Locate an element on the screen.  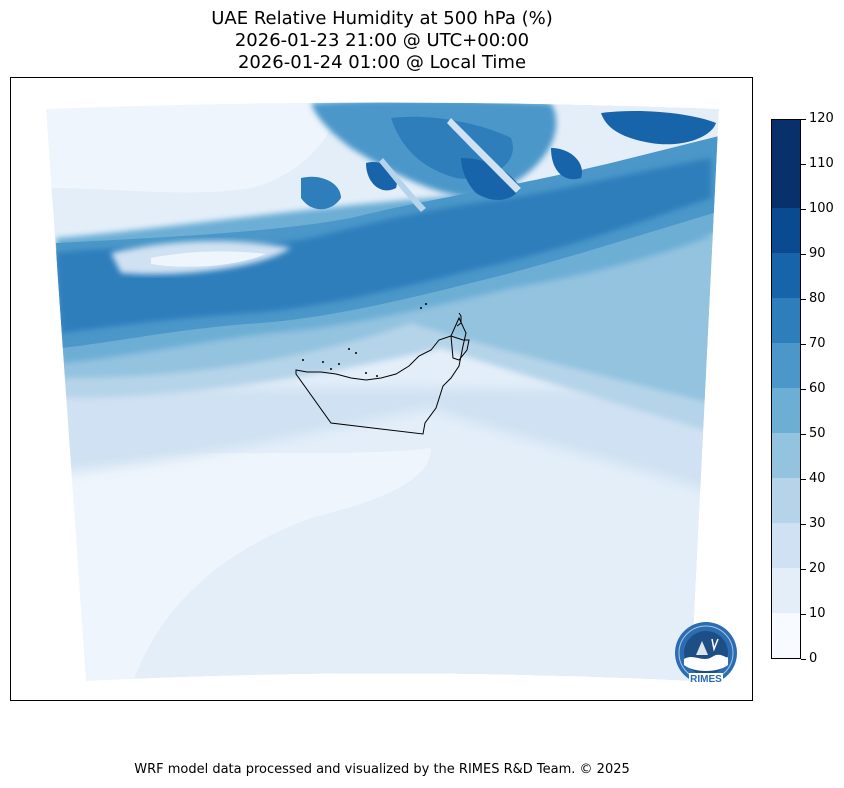
colorbar-tick-label: 20 is located at coordinates (817, 568).